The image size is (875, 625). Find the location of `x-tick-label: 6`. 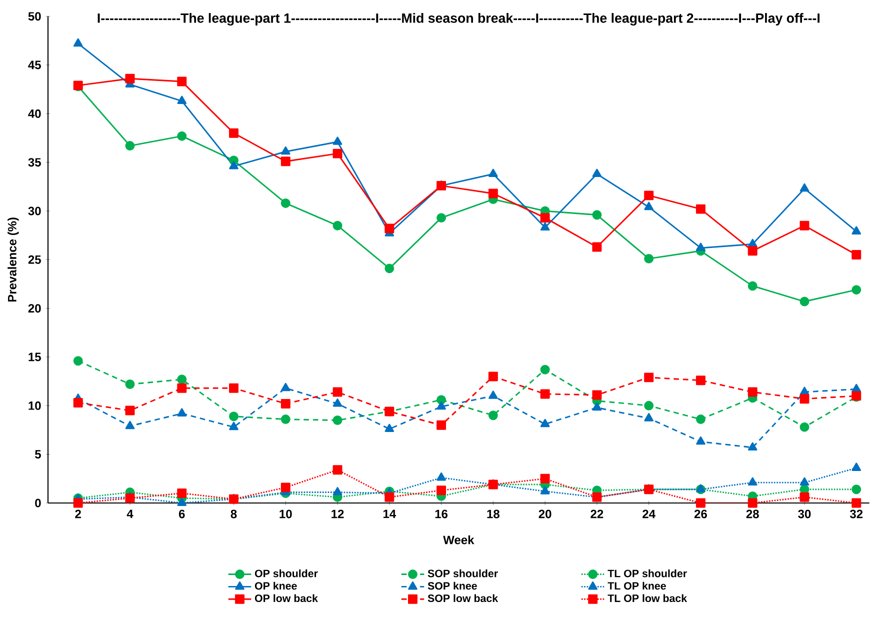

x-tick-label: 6 is located at coordinates (181, 514).